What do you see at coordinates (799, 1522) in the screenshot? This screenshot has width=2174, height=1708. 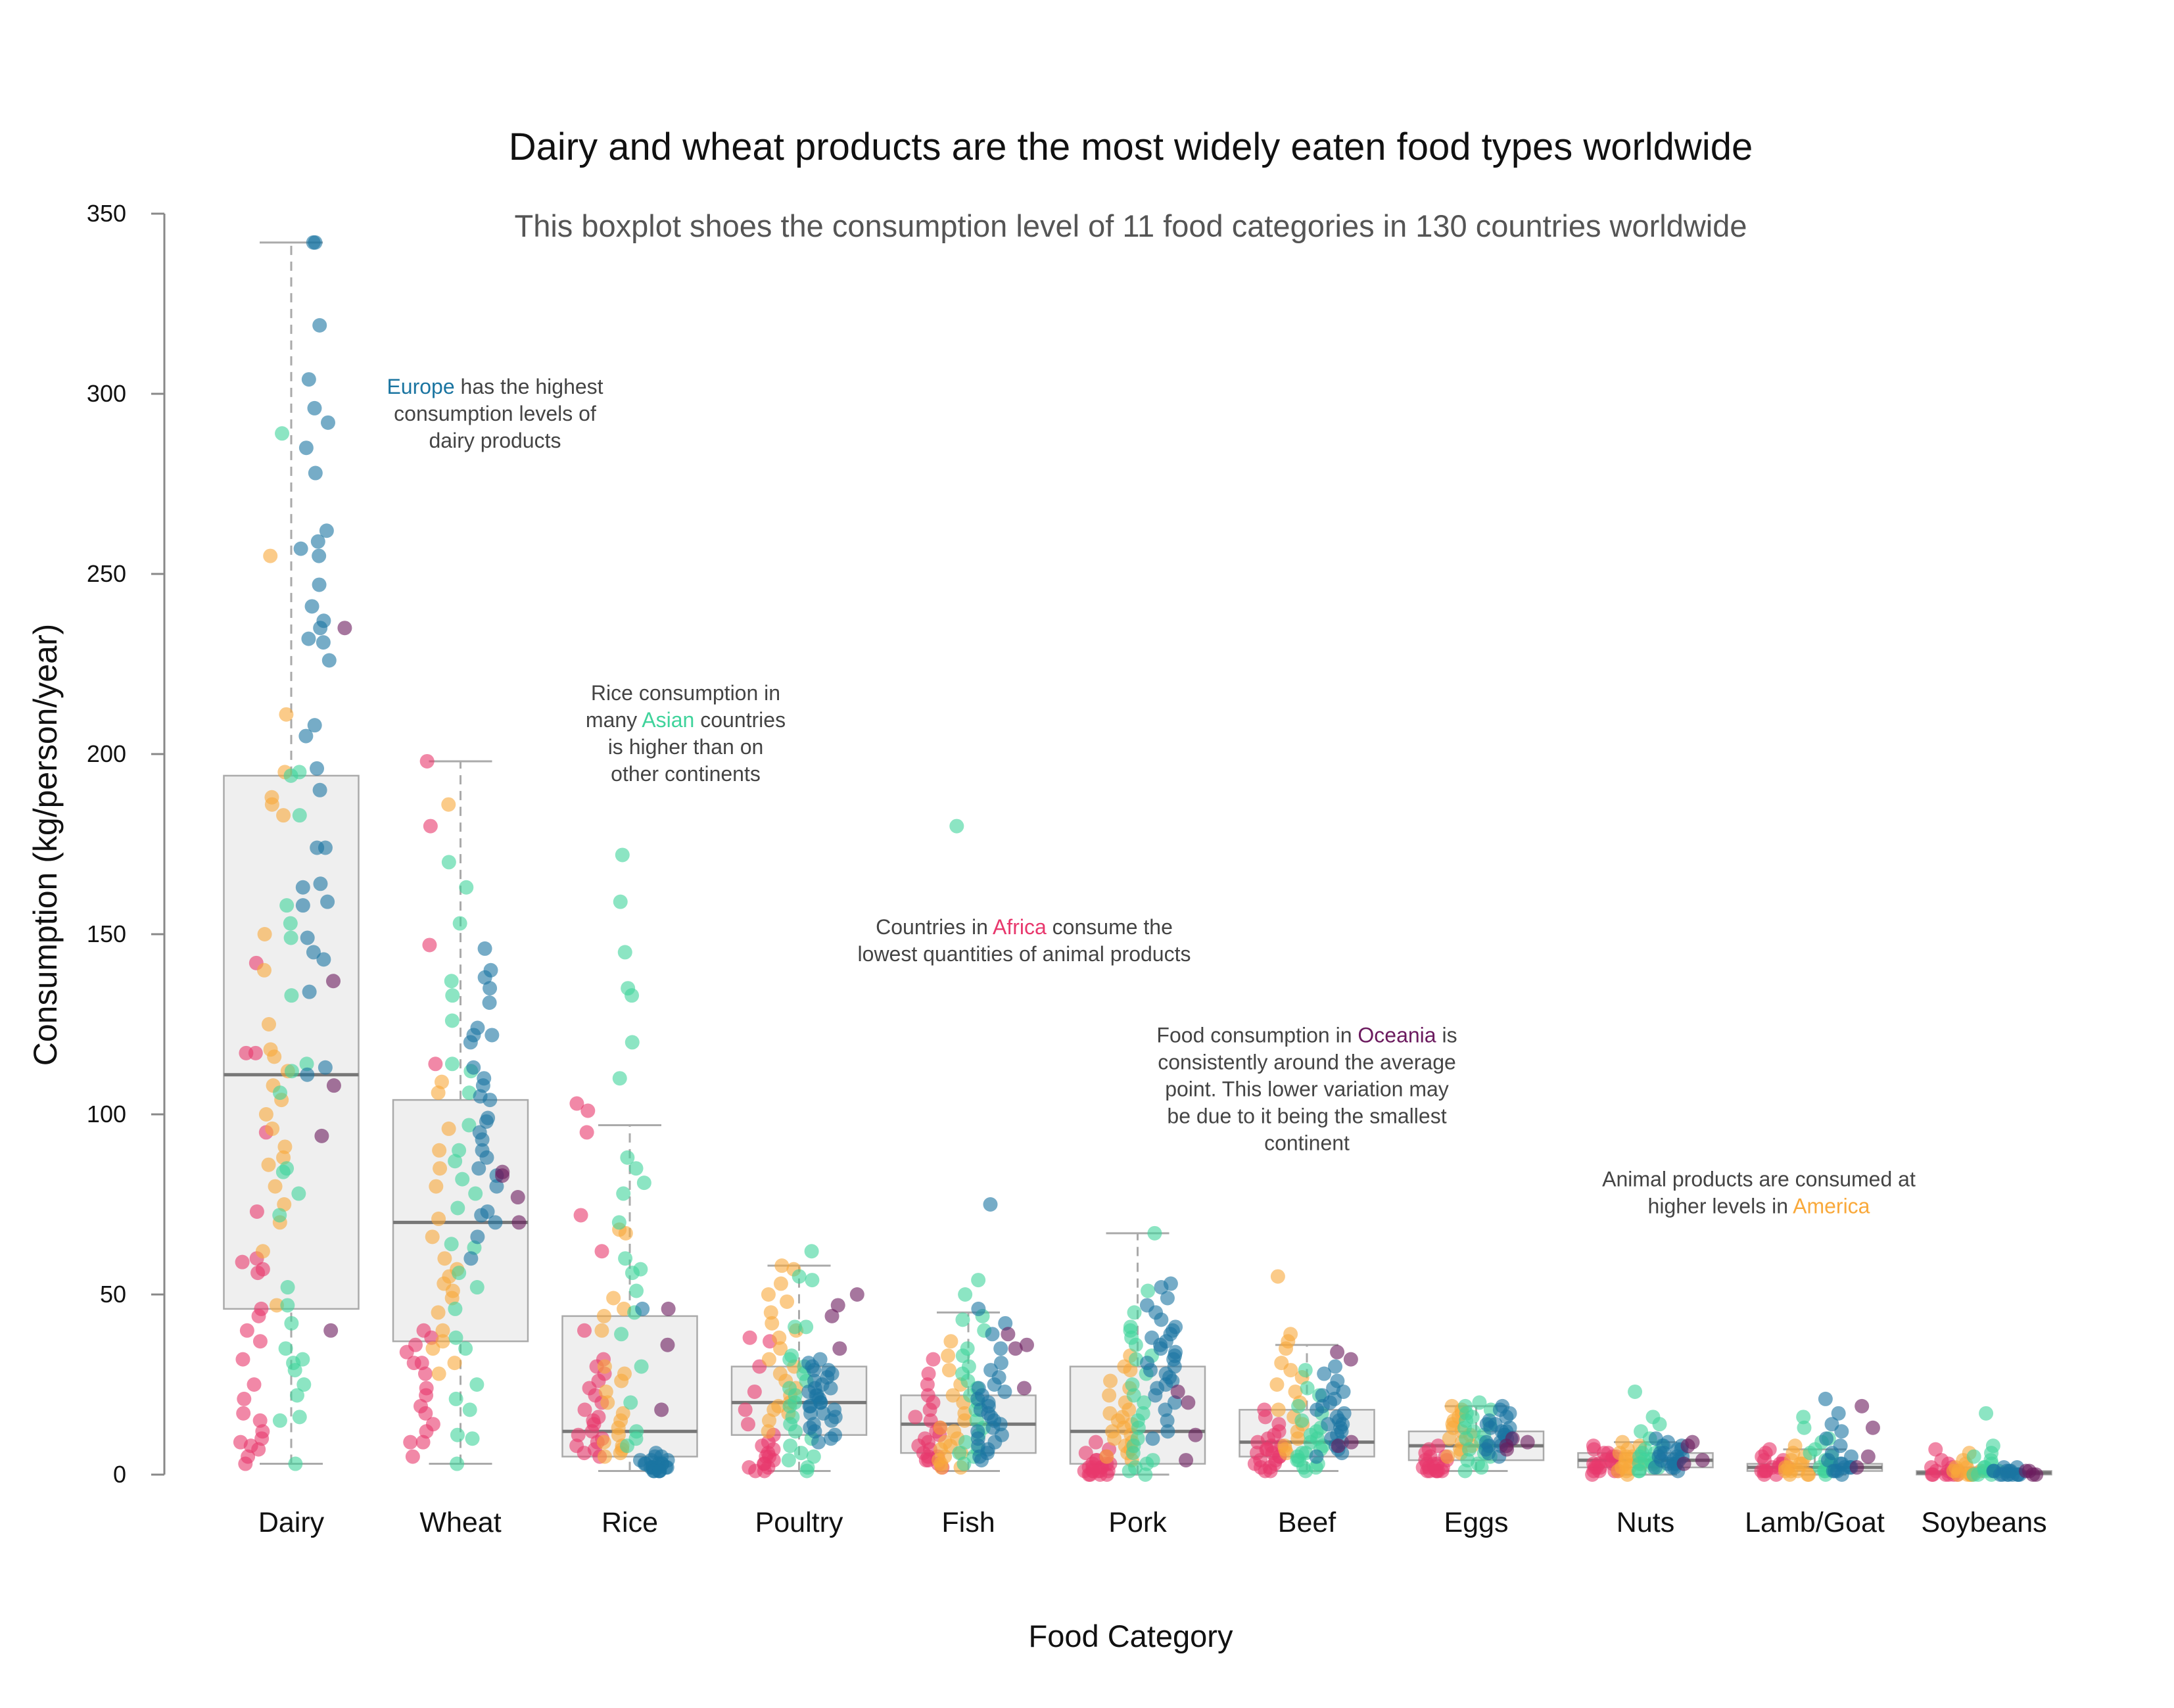 I see `x-tick-label: Poultry` at bounding box center [799, 1522].